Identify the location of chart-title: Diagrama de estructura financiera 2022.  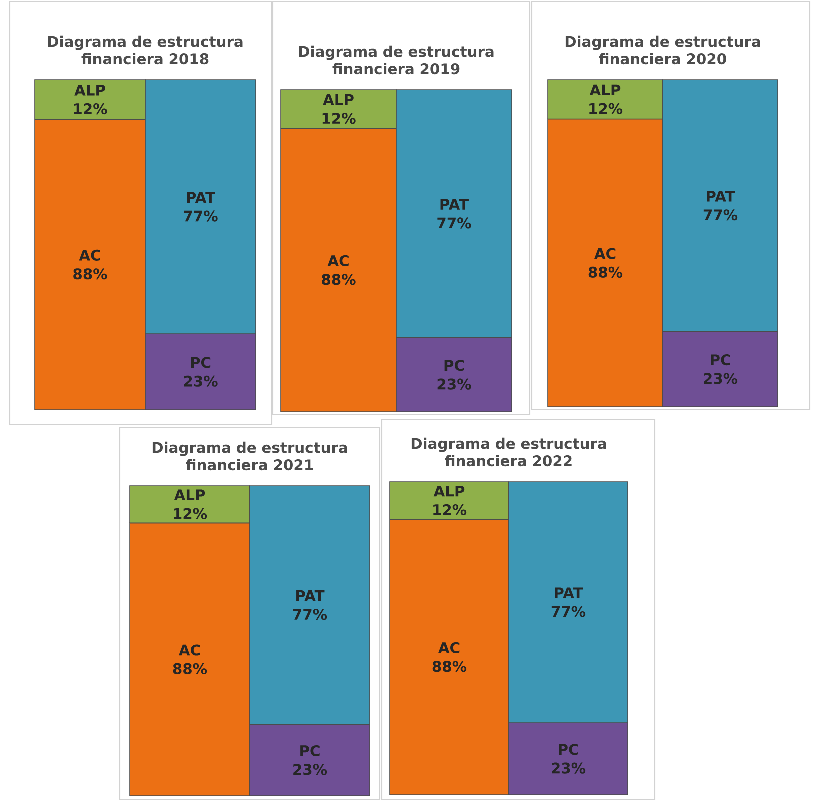
(509, 452).